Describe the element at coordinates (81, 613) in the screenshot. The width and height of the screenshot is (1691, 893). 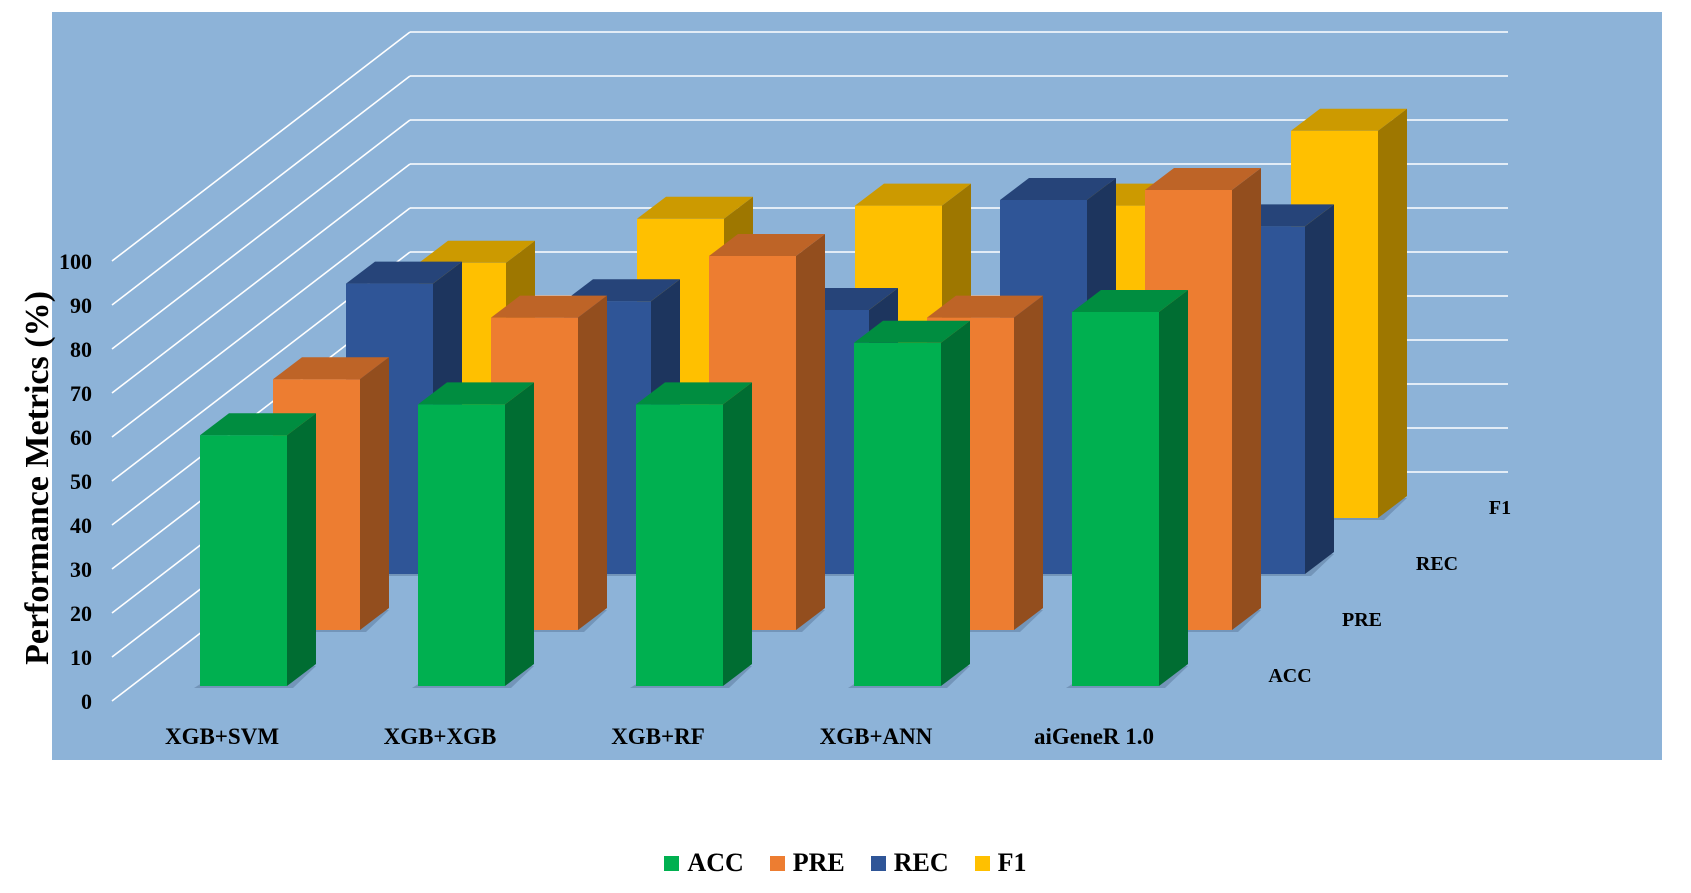
I see `y-tick-label-20: 20` at that location.